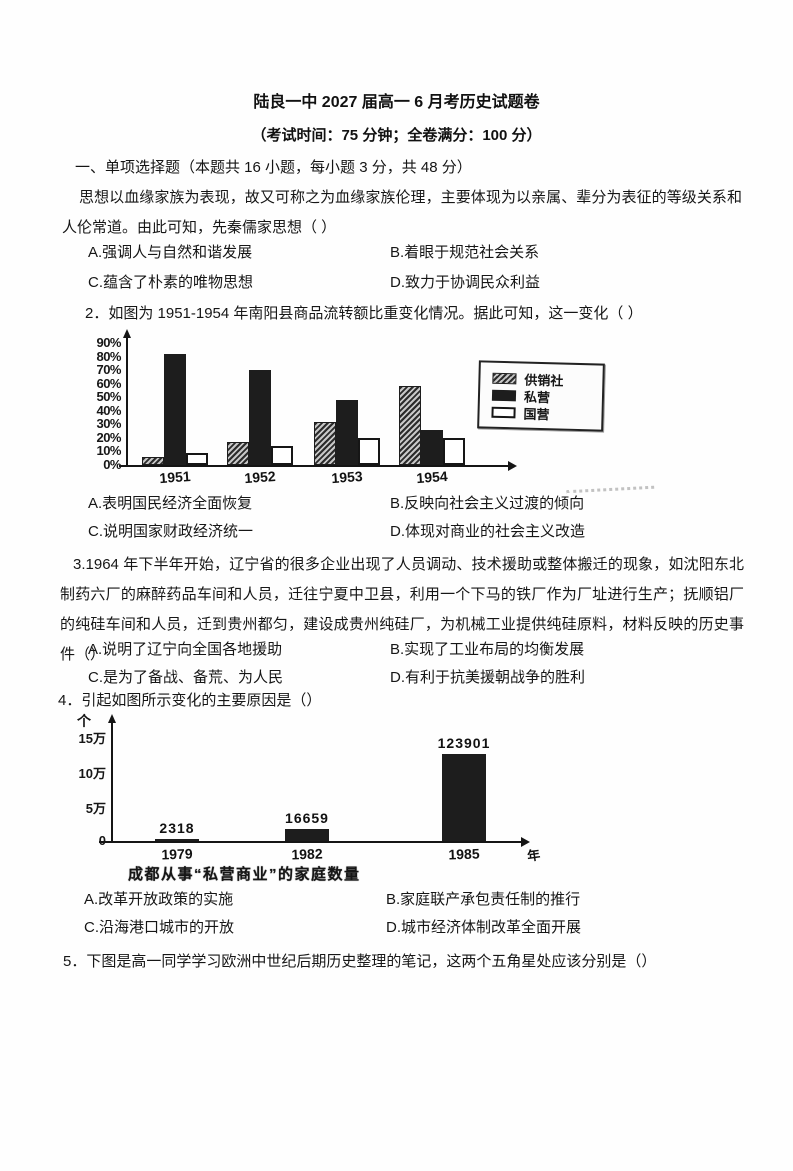 The image size is (793, 1171). Describe the element at coordinates (503, 412) in the screenshot. I see `legend-swatch-国营` at that location.